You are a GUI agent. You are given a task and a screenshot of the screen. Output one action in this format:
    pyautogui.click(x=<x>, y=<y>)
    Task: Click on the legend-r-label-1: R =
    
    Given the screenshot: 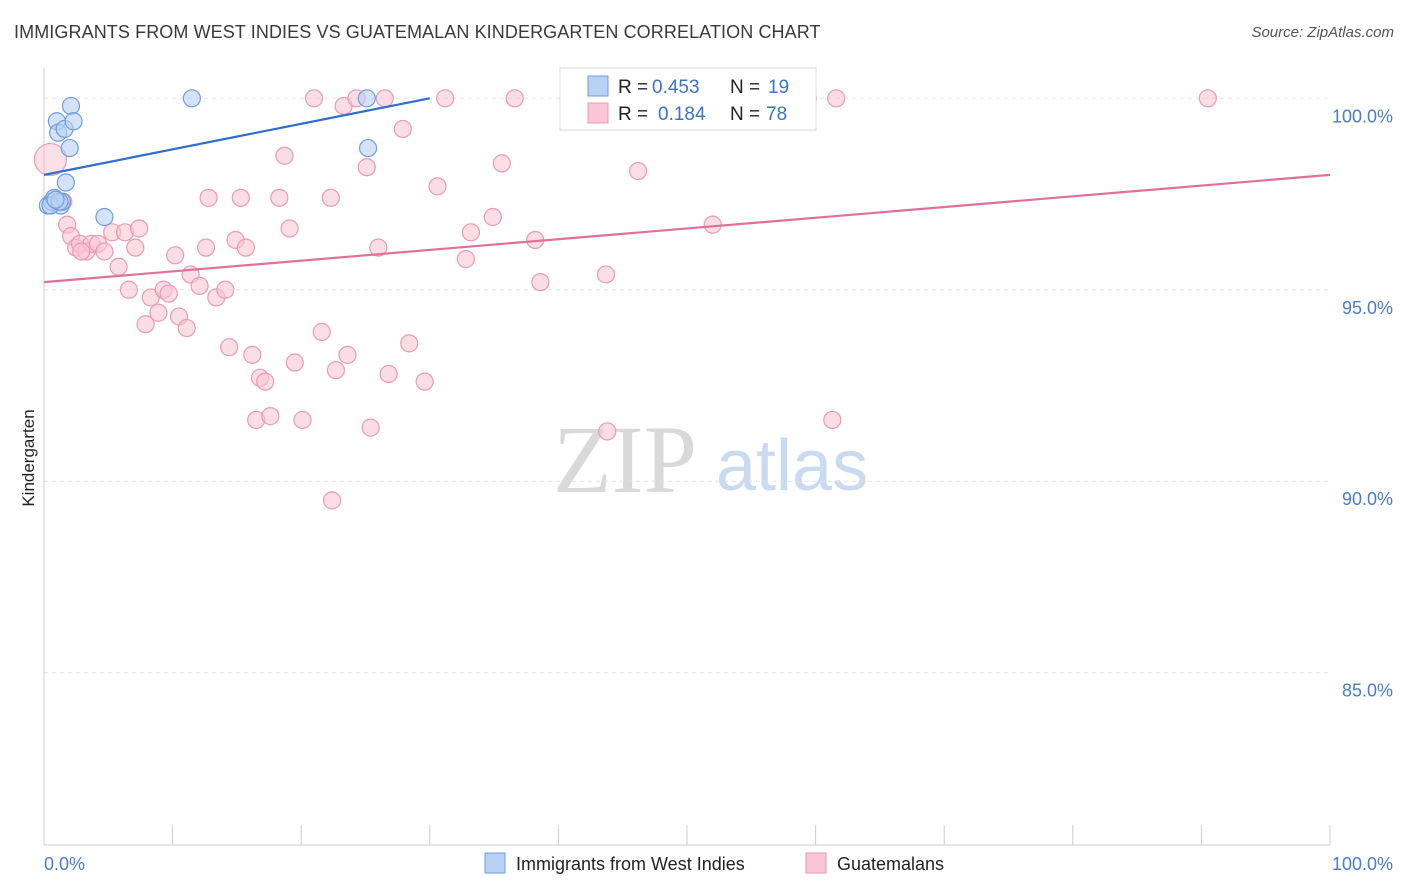 What is the action you would take?
    pyautogui.click(x=633, y=87)
    